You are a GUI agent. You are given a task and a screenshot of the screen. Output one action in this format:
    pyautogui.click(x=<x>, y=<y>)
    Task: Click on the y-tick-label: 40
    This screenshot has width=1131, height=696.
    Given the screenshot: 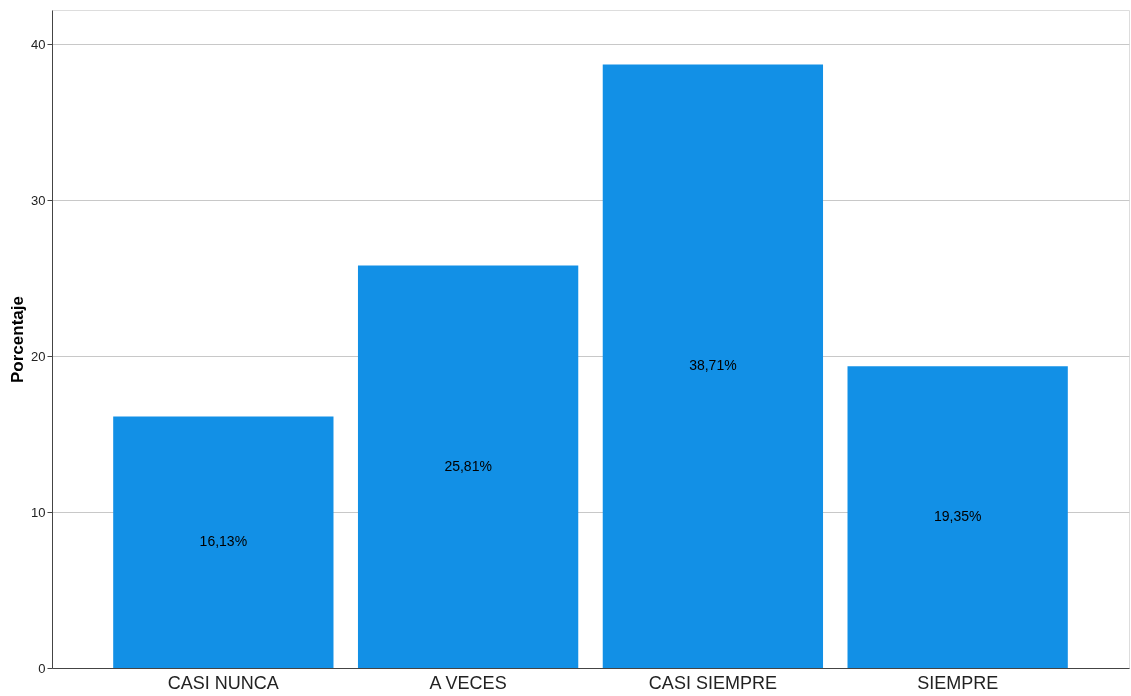 What is the action you would take?
    pyautogui.click(x=38, y=44)
    